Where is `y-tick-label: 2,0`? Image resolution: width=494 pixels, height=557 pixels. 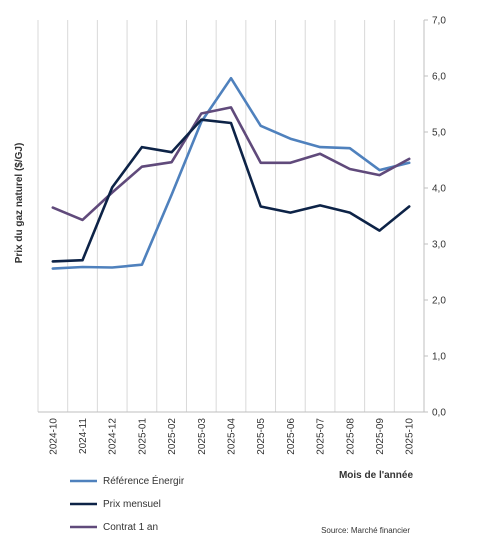 y-tick-label: 2,0 is located at coordinates (439, 301).